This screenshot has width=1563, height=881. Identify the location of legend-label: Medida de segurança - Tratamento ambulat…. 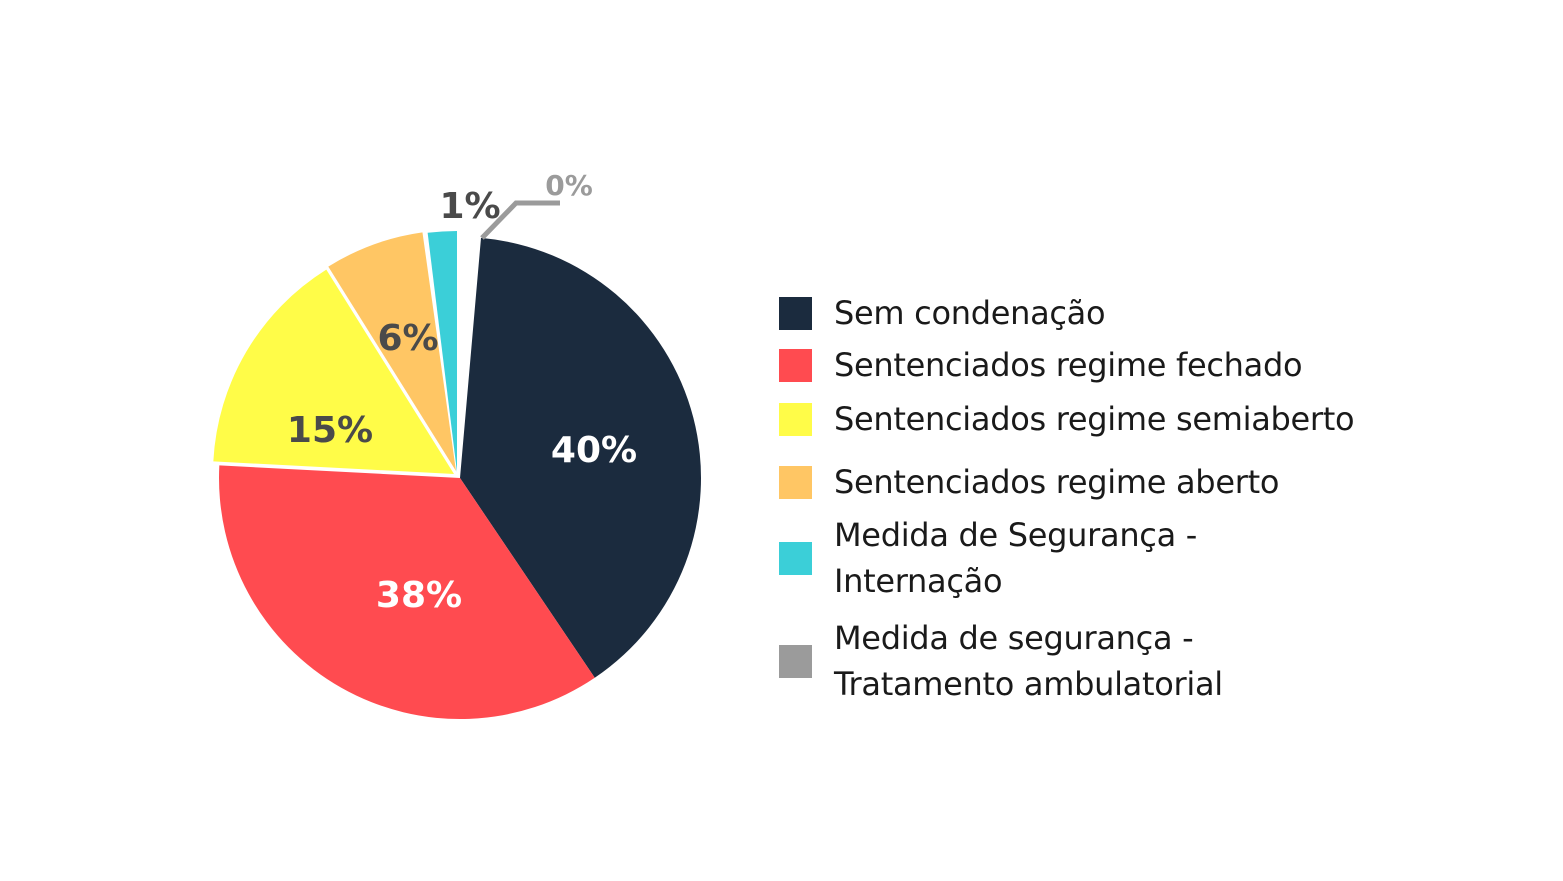
(1028, 661).